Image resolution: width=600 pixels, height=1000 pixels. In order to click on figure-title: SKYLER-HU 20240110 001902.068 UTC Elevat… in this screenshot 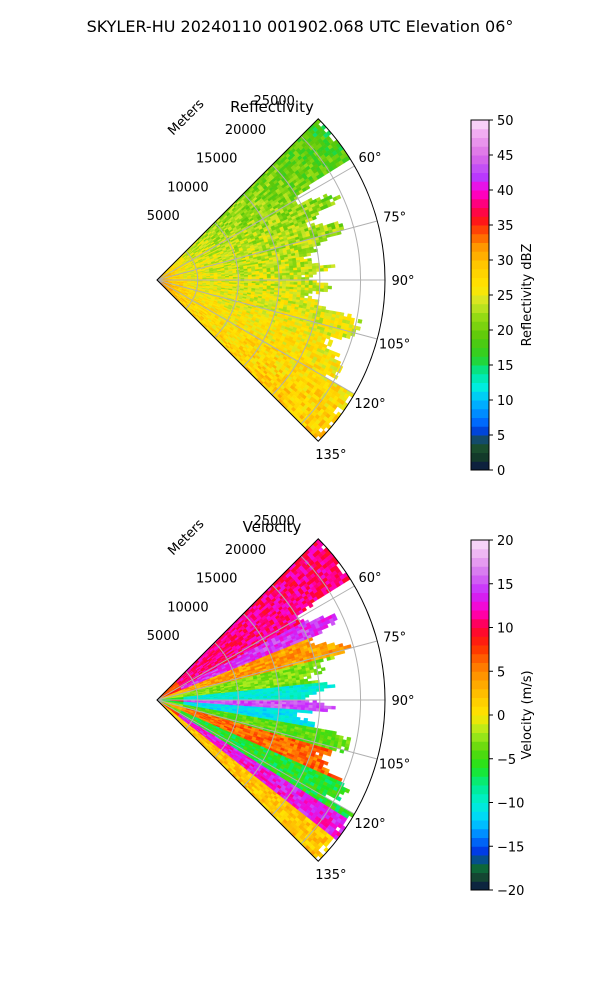, I will do `click(300, 26)`.